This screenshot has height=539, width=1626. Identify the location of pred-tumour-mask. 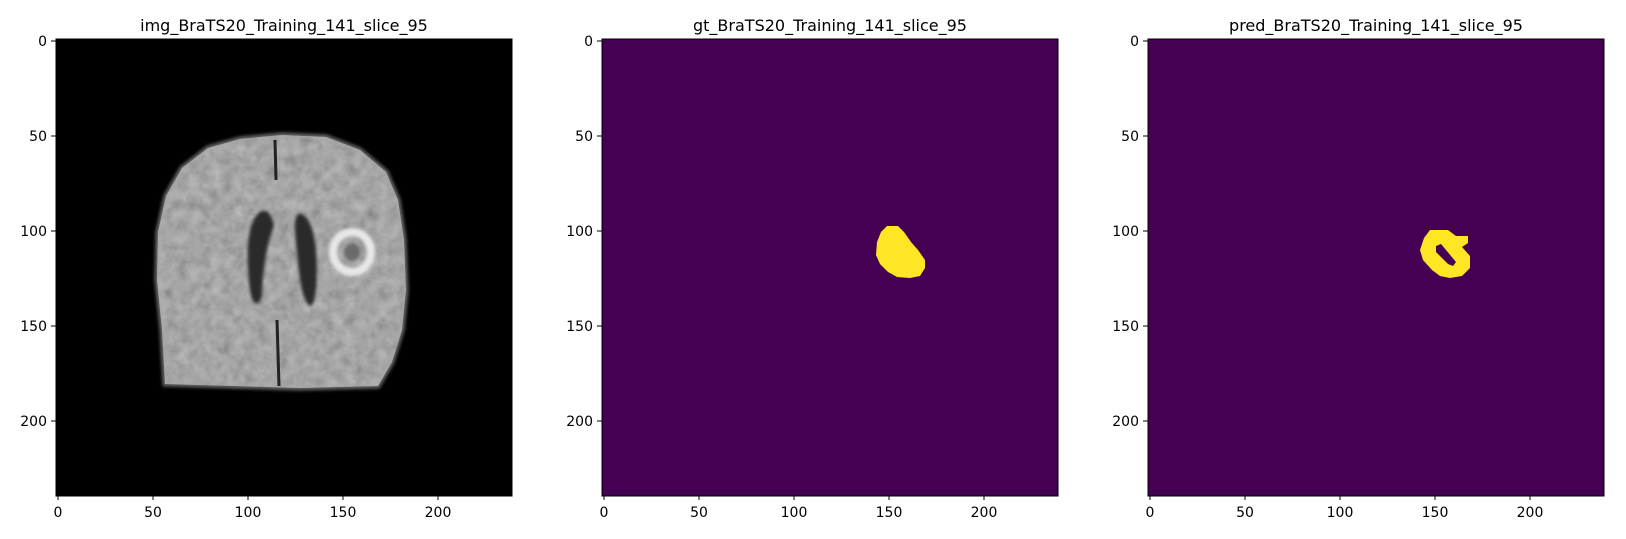
(1445, 254).